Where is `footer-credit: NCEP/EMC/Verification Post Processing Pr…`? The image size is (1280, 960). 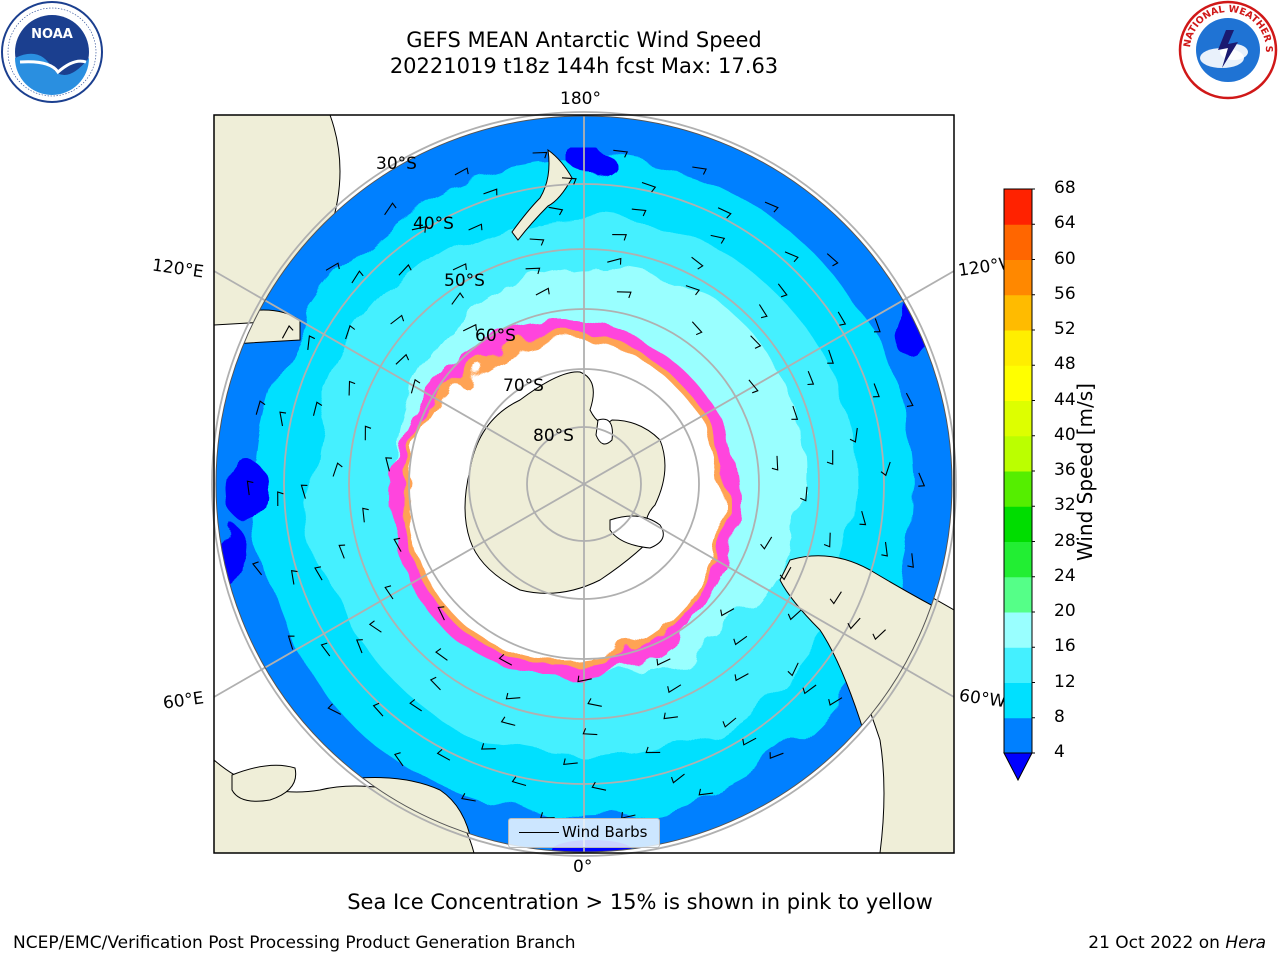 footer-credit: NCEP/EMC/Verification Post Processing Pr… is located at coordinates (294, 943).